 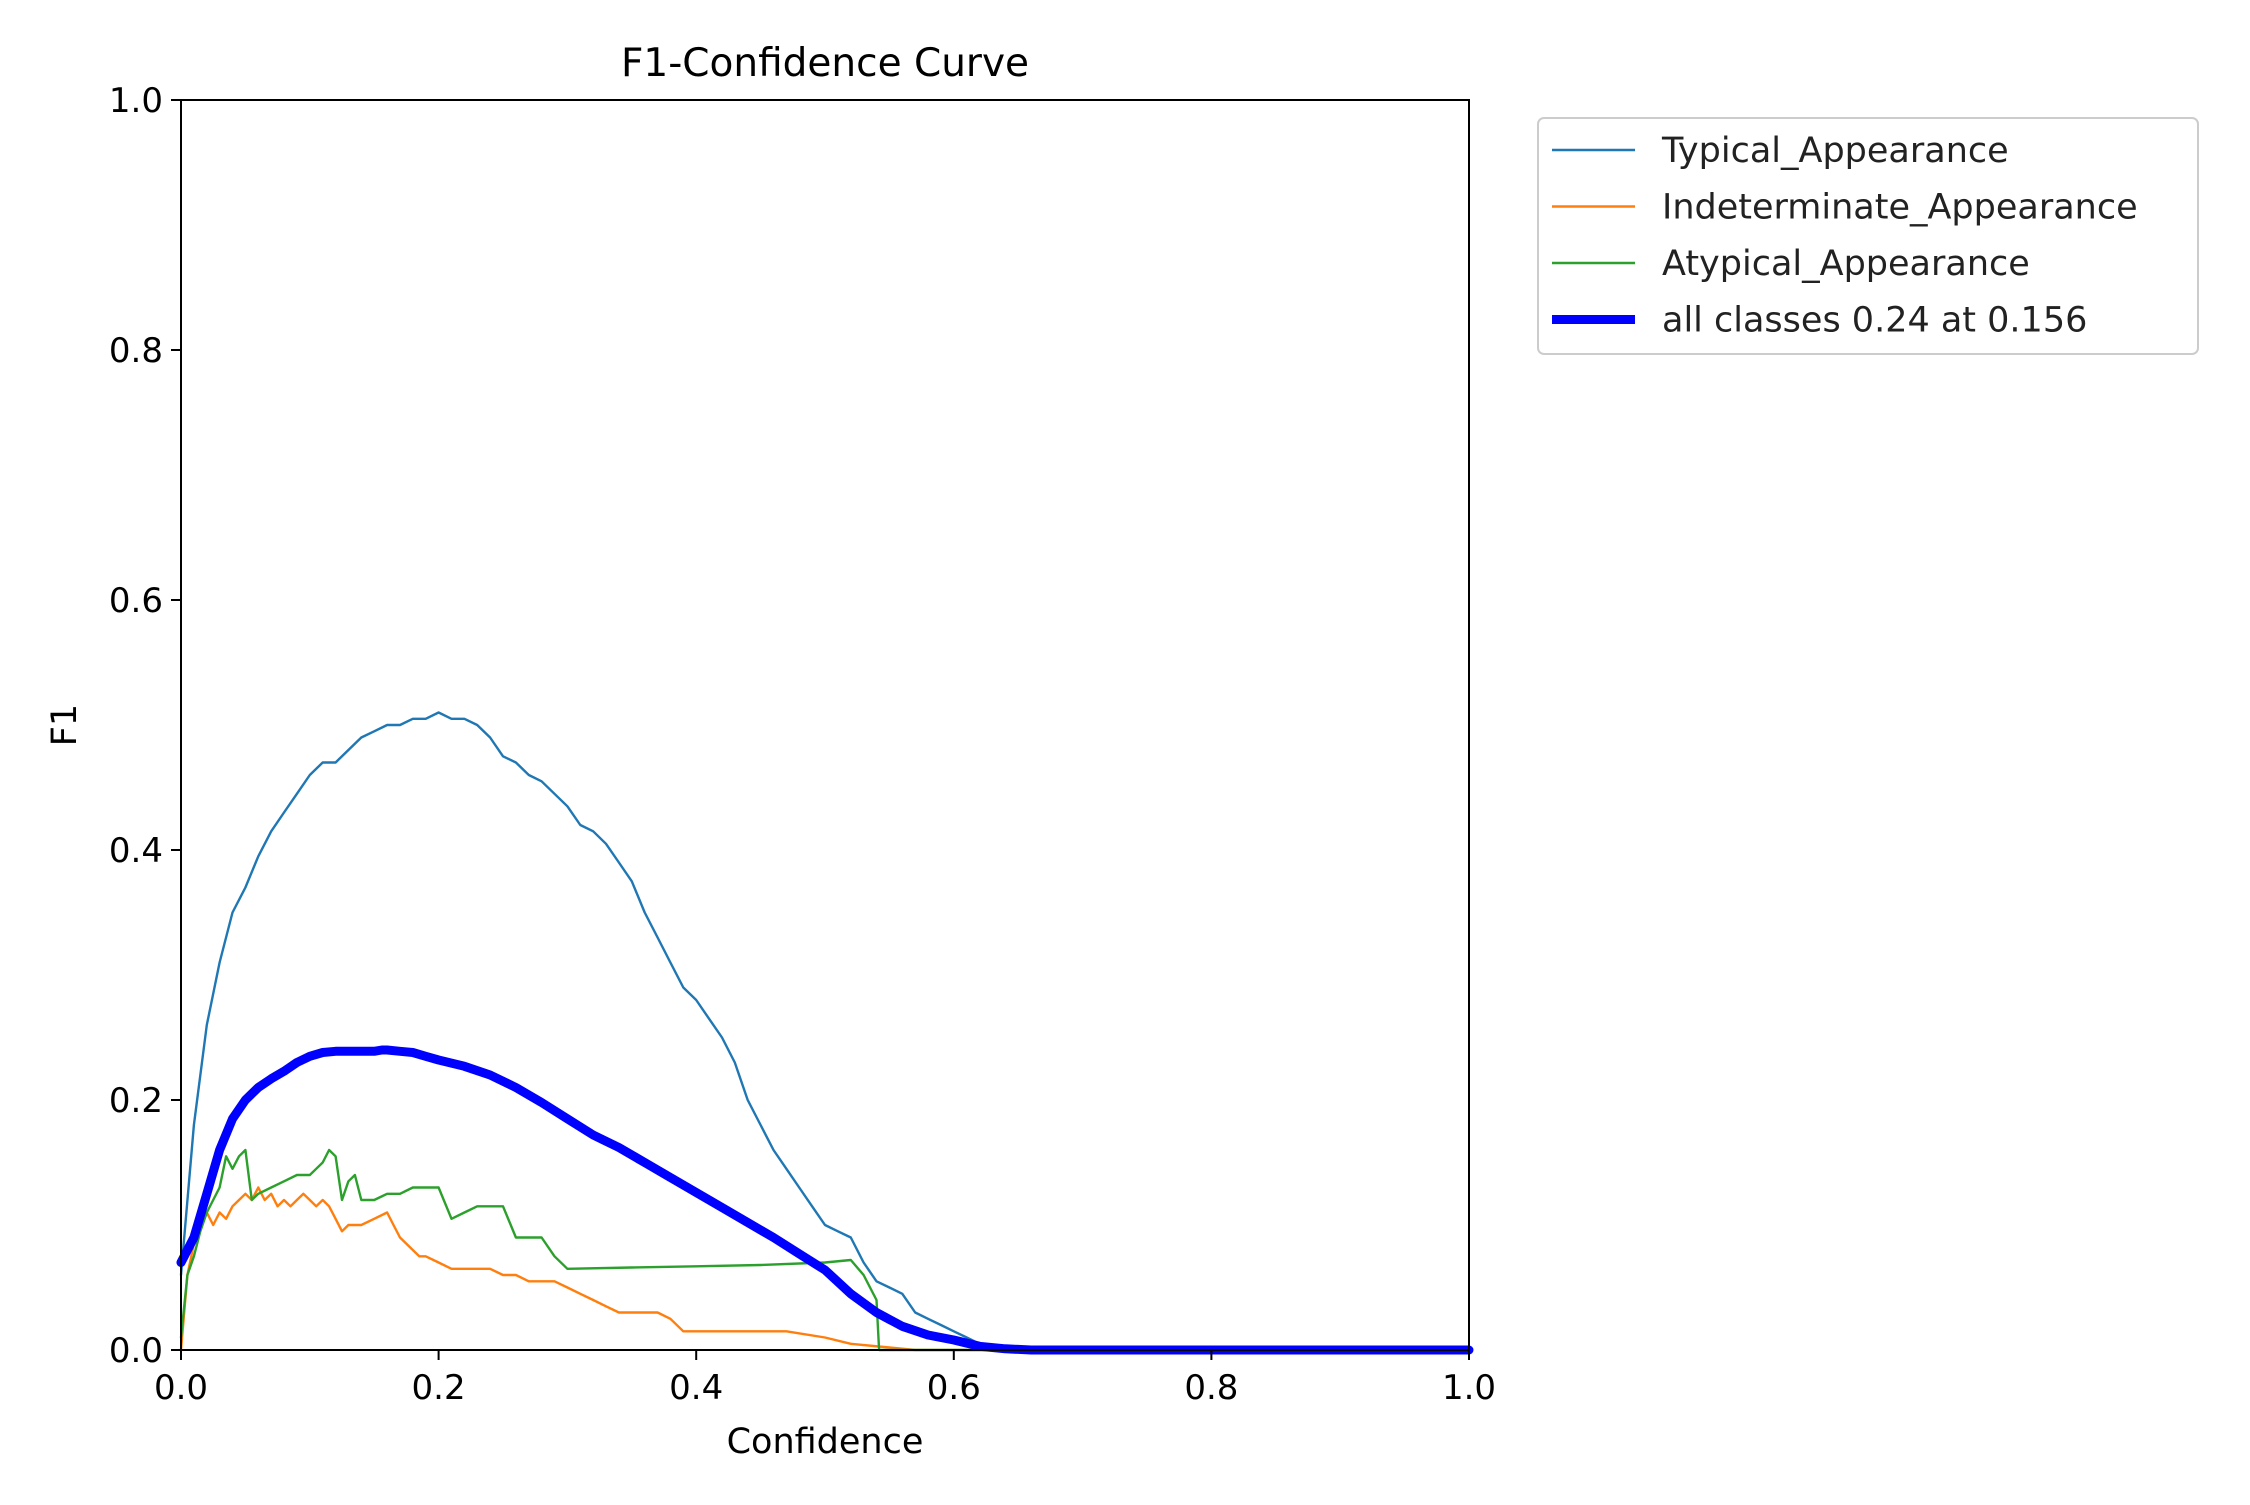 What do you see at coordinates (136, 851) in the screenshot?
I see `y-tick-label: 0.4` at bounding box center [136, 851].